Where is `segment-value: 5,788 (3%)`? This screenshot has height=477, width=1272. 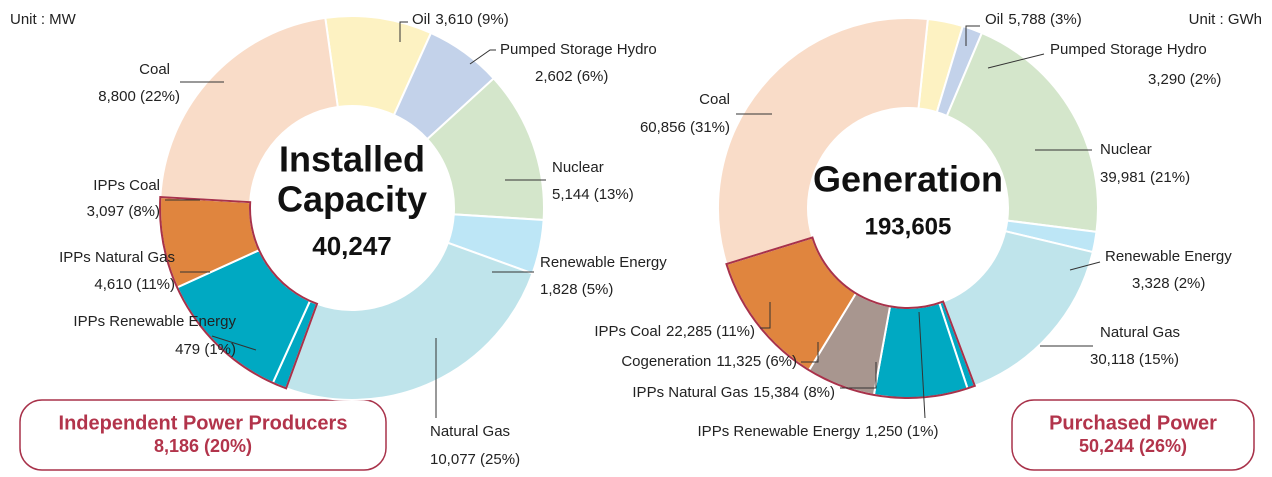
segment-value: 5,788 (3%) is located at coordinates (1044, 19).